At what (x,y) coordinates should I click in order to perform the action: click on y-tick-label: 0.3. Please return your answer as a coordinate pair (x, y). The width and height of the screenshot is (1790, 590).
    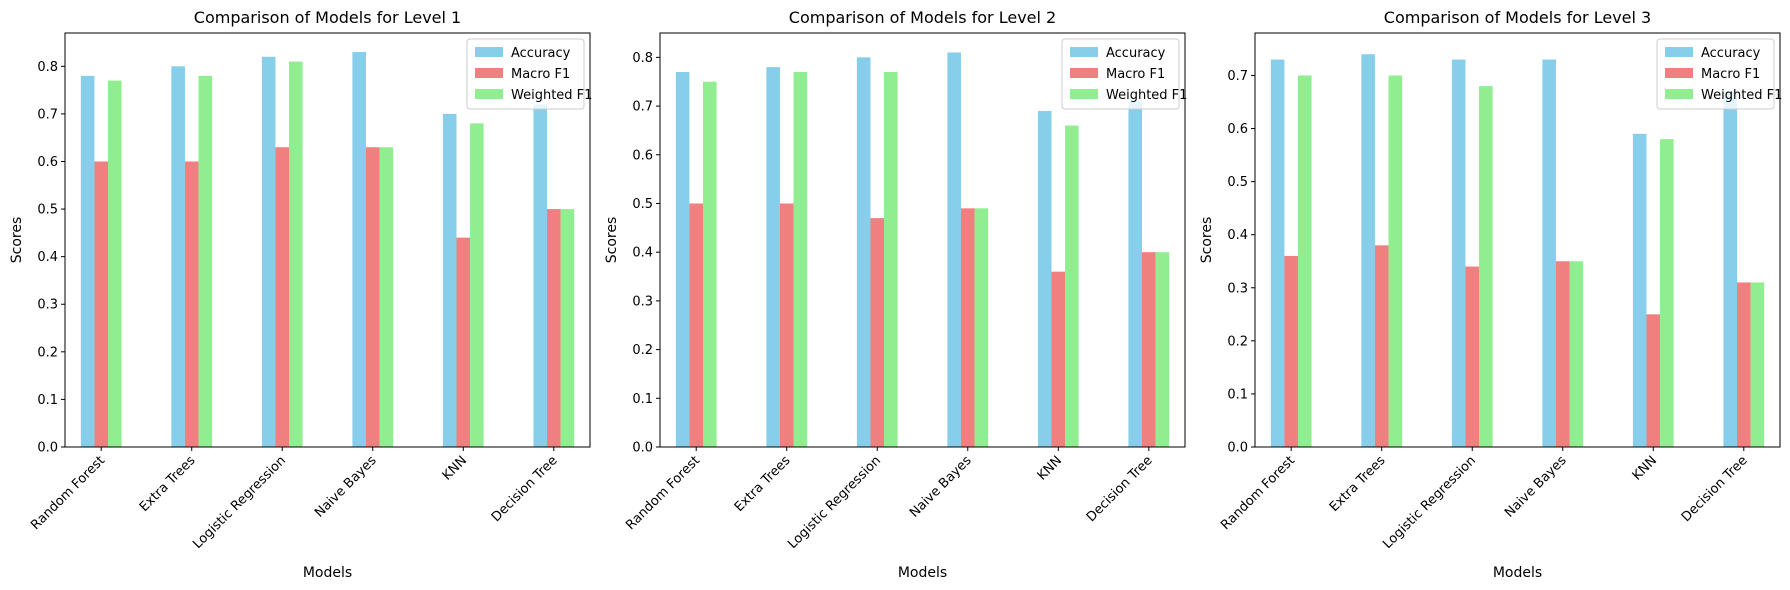
    Looking at the image, I should click on (1237, 288).